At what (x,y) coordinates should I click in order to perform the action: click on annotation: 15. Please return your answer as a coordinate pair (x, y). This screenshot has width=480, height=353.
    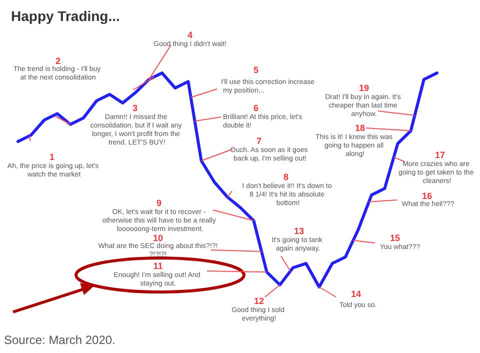
    Looking at the image, I should click on (395, 238).